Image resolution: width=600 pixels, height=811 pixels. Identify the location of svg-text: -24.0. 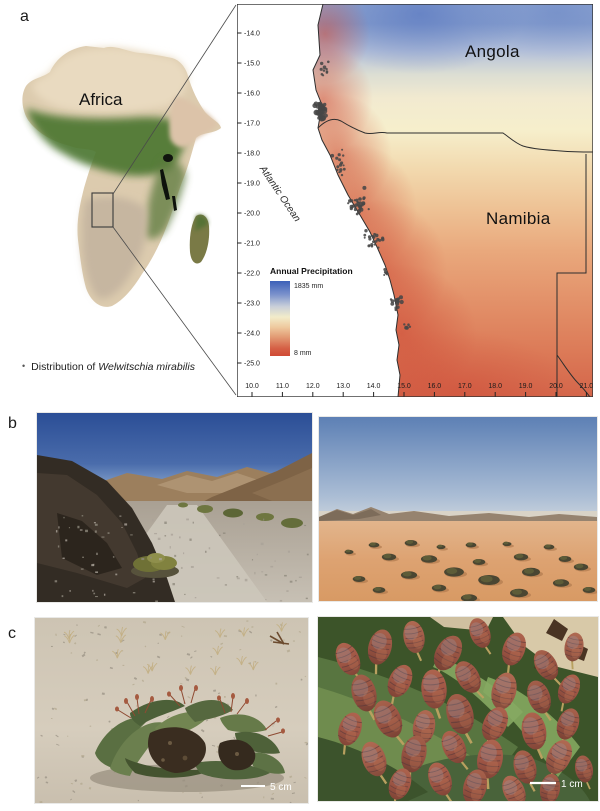
(252, 334).